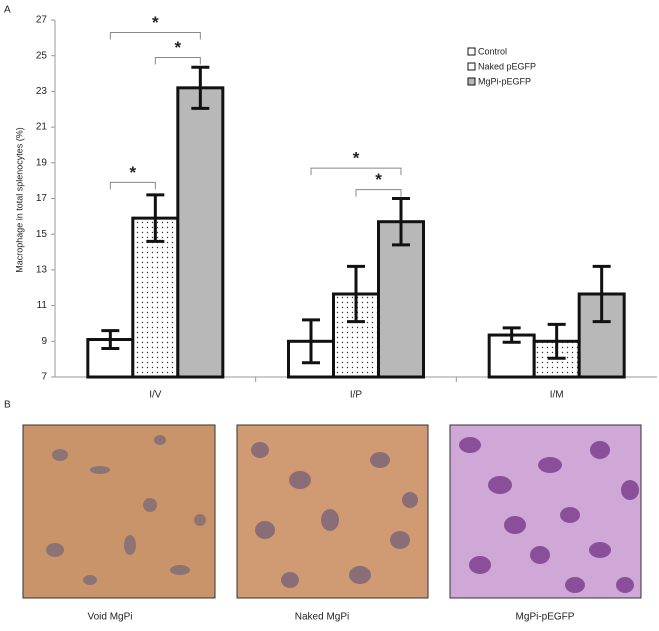 Image resolution: width=659 pixels, height=631 pixels. What do you see at coordinates (492, 51) in the screenshot?
I see `legend-label: Control` at bounding box center [492, 51].